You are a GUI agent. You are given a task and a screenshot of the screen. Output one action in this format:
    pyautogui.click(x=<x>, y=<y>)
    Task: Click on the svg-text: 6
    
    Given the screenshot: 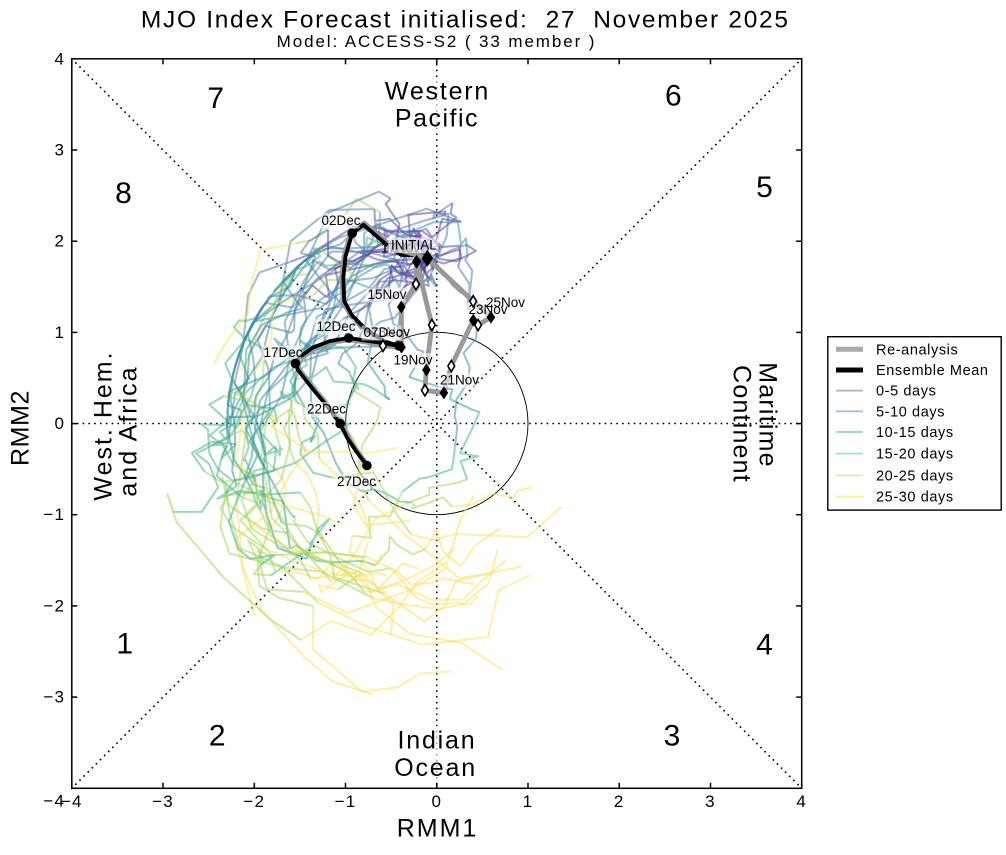 What is the action you would take?
    pyautogui.click(x=673, y=96)
    